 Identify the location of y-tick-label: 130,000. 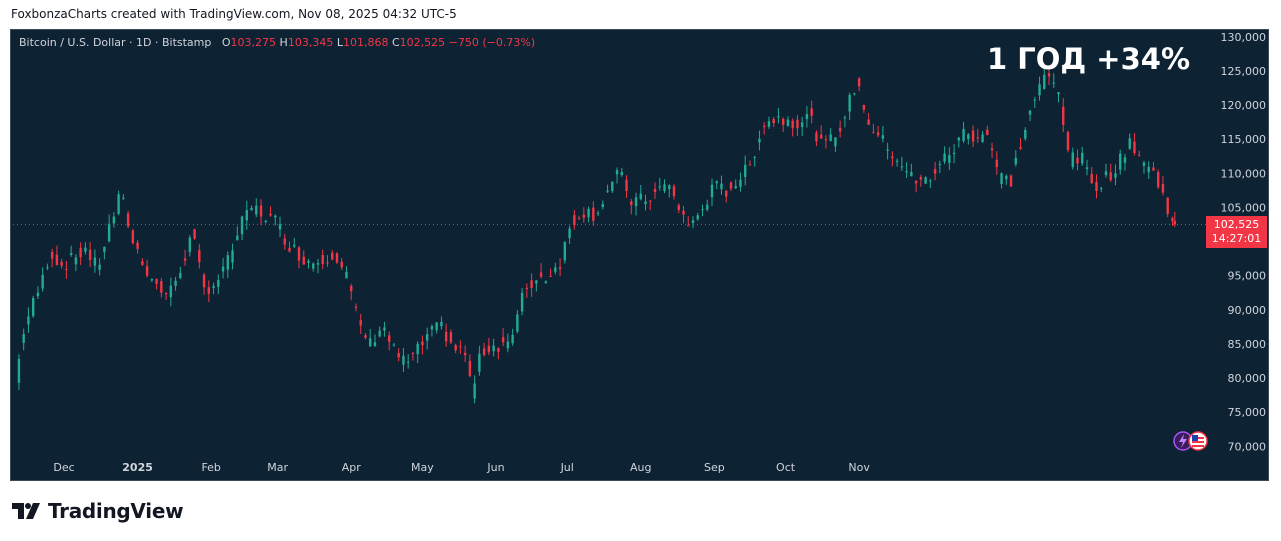
(1244, 37).